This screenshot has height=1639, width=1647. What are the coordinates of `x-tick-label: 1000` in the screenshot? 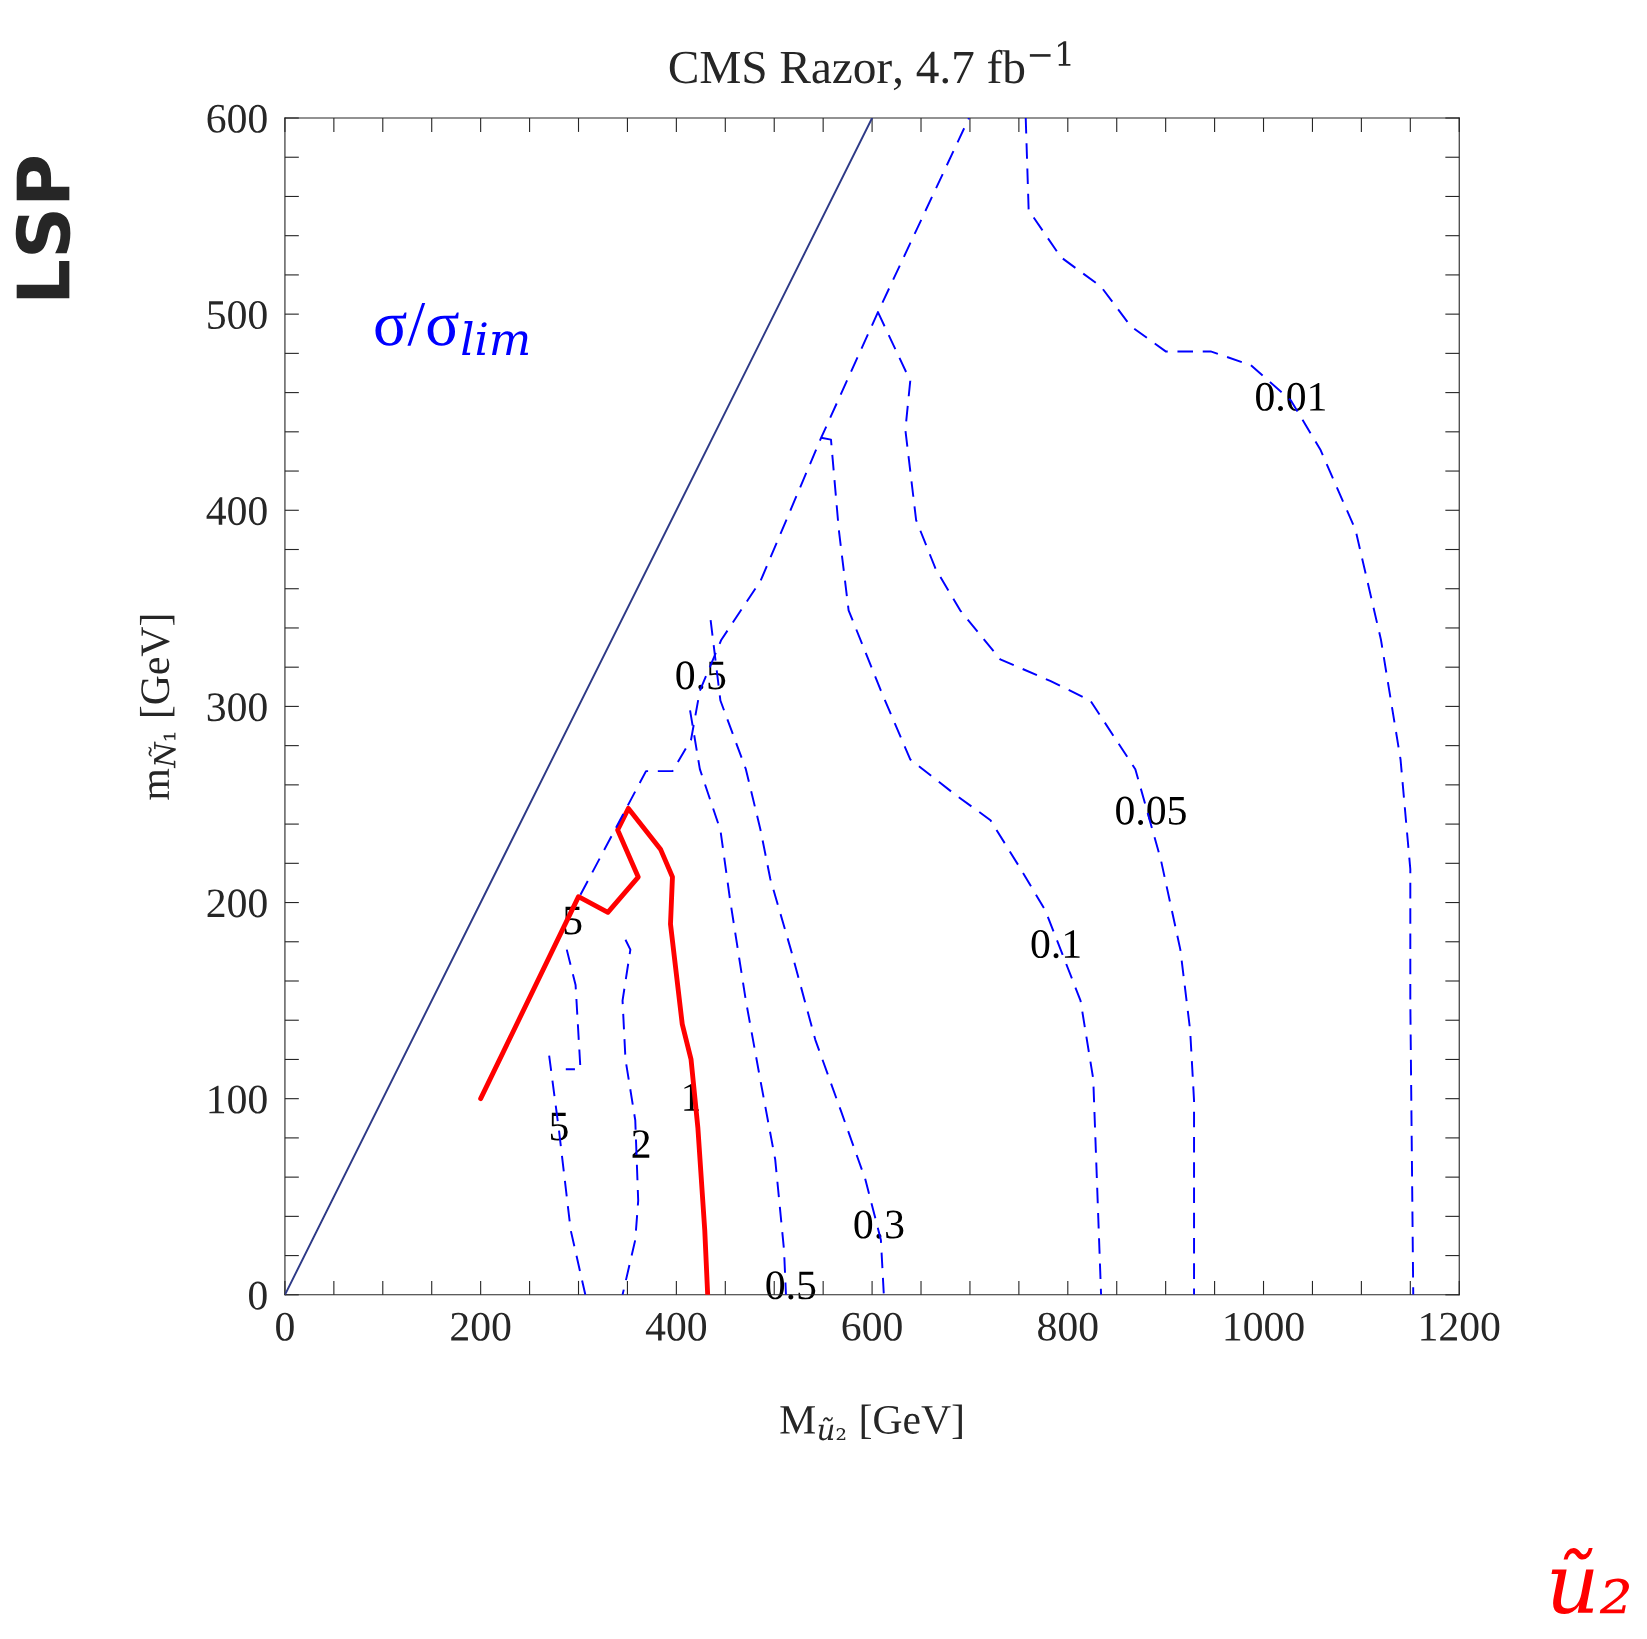 It's located at (1264, 1326).